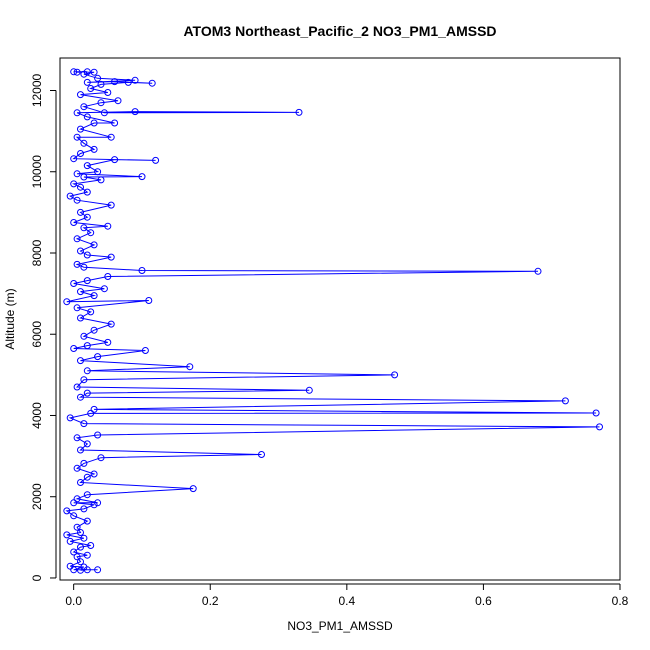 Image resolution: width=650 pixels, height=650 pixels. I want to click on x-axis: 0.0 0.2 0.4 0.6 0.8, so click(347, 595).